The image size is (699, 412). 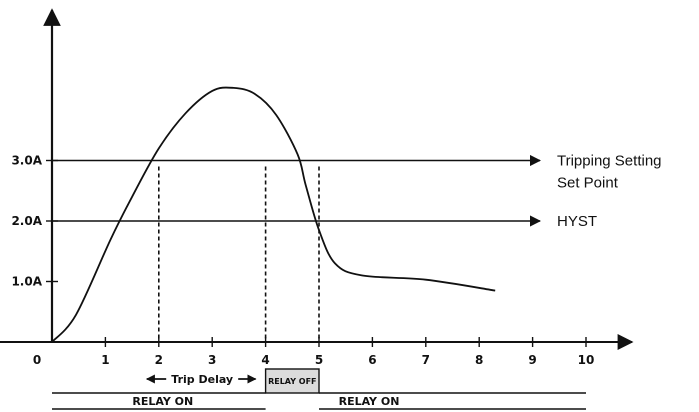 I want to click on relay-off-box, so click(x=292, y=381).